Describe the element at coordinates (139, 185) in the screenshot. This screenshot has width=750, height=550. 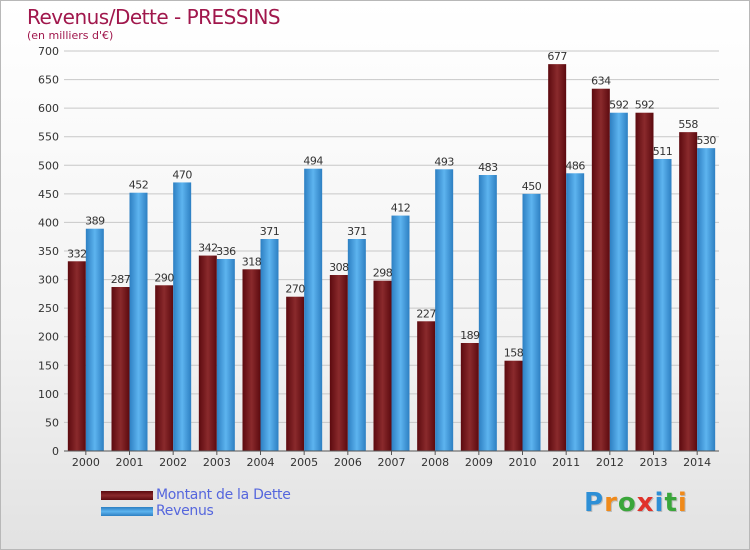
I see `data-label-revenus: 452` at that location.